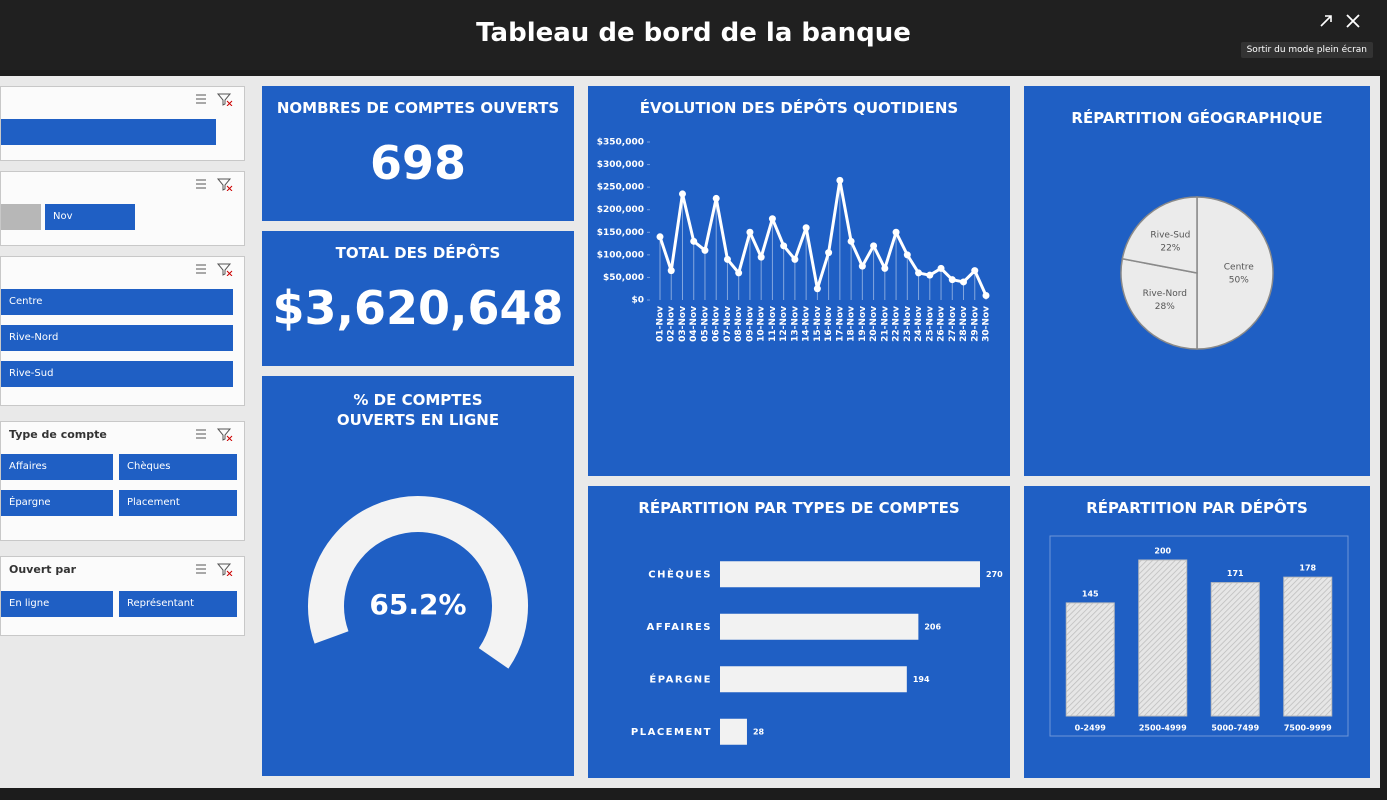 The image size is (1387, 800). I want to click on x-tick-label: 05-Nov, so click(705, 324).